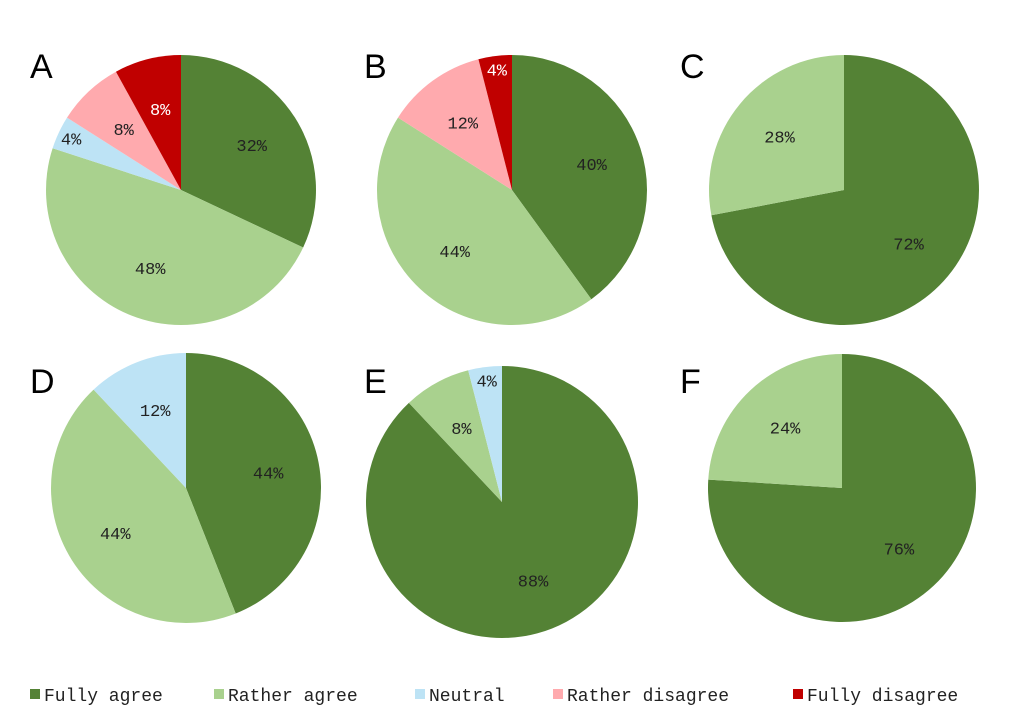  I want to click on panel-letter-d: D, so click(42, 382).